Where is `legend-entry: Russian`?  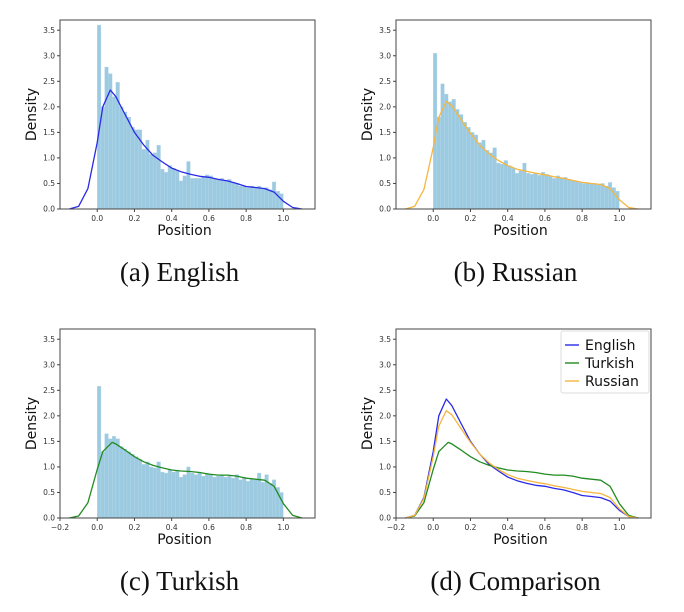
legend-entry: Russian is located at coordinates (612, 382).